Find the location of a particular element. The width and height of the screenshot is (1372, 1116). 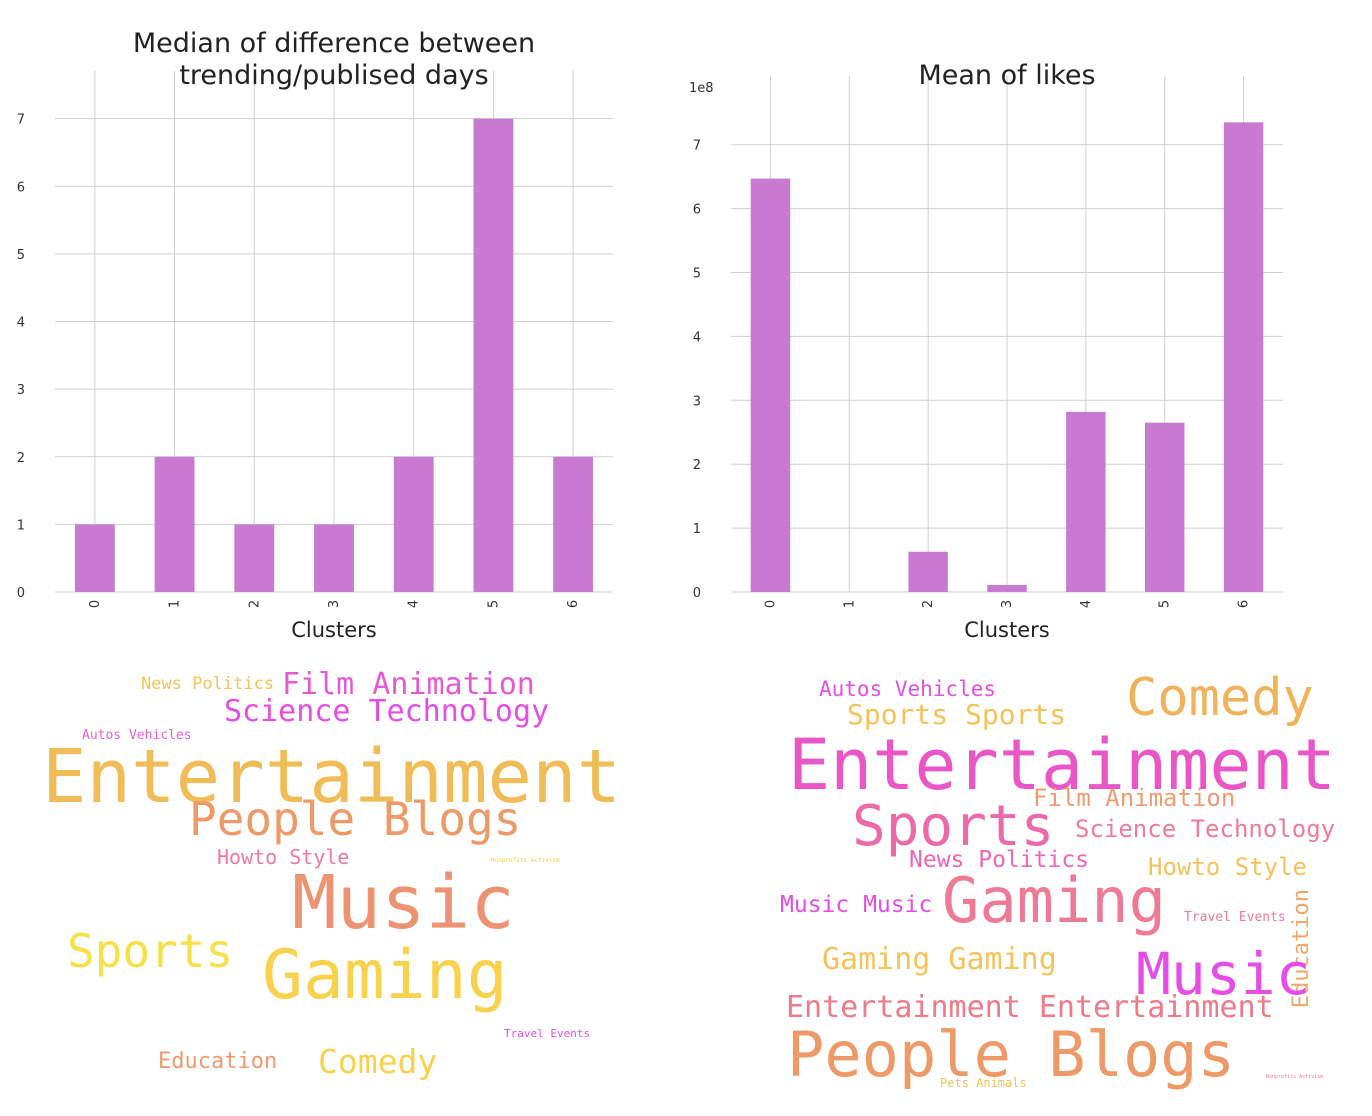

wordcloud-word: Pets Animals is located at coordinates (983, 1083).